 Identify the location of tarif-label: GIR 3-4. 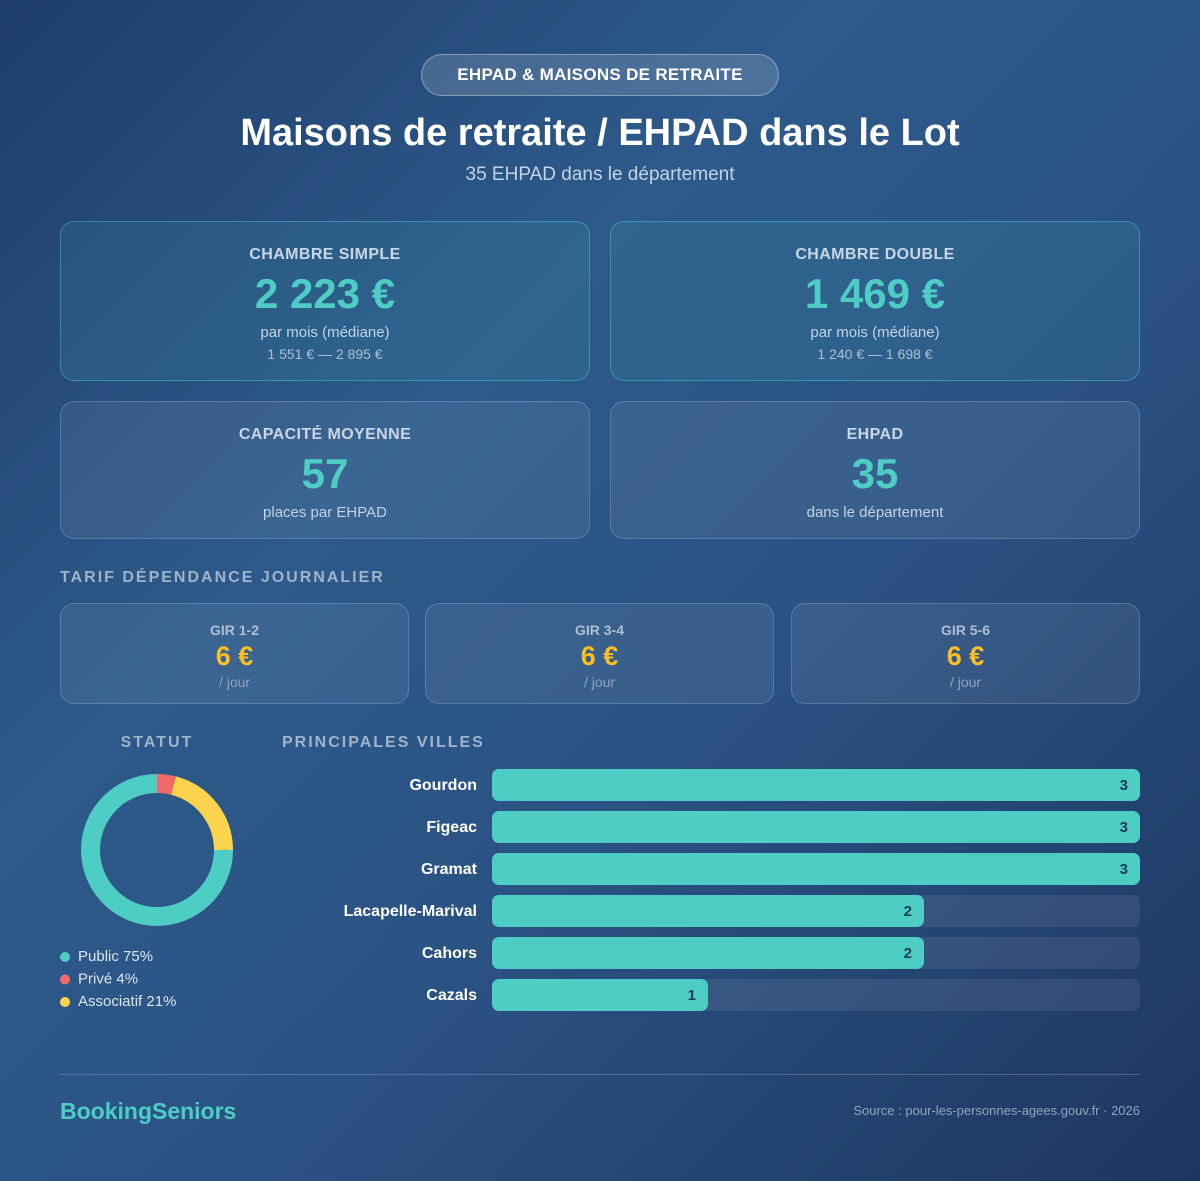
(599, 630).